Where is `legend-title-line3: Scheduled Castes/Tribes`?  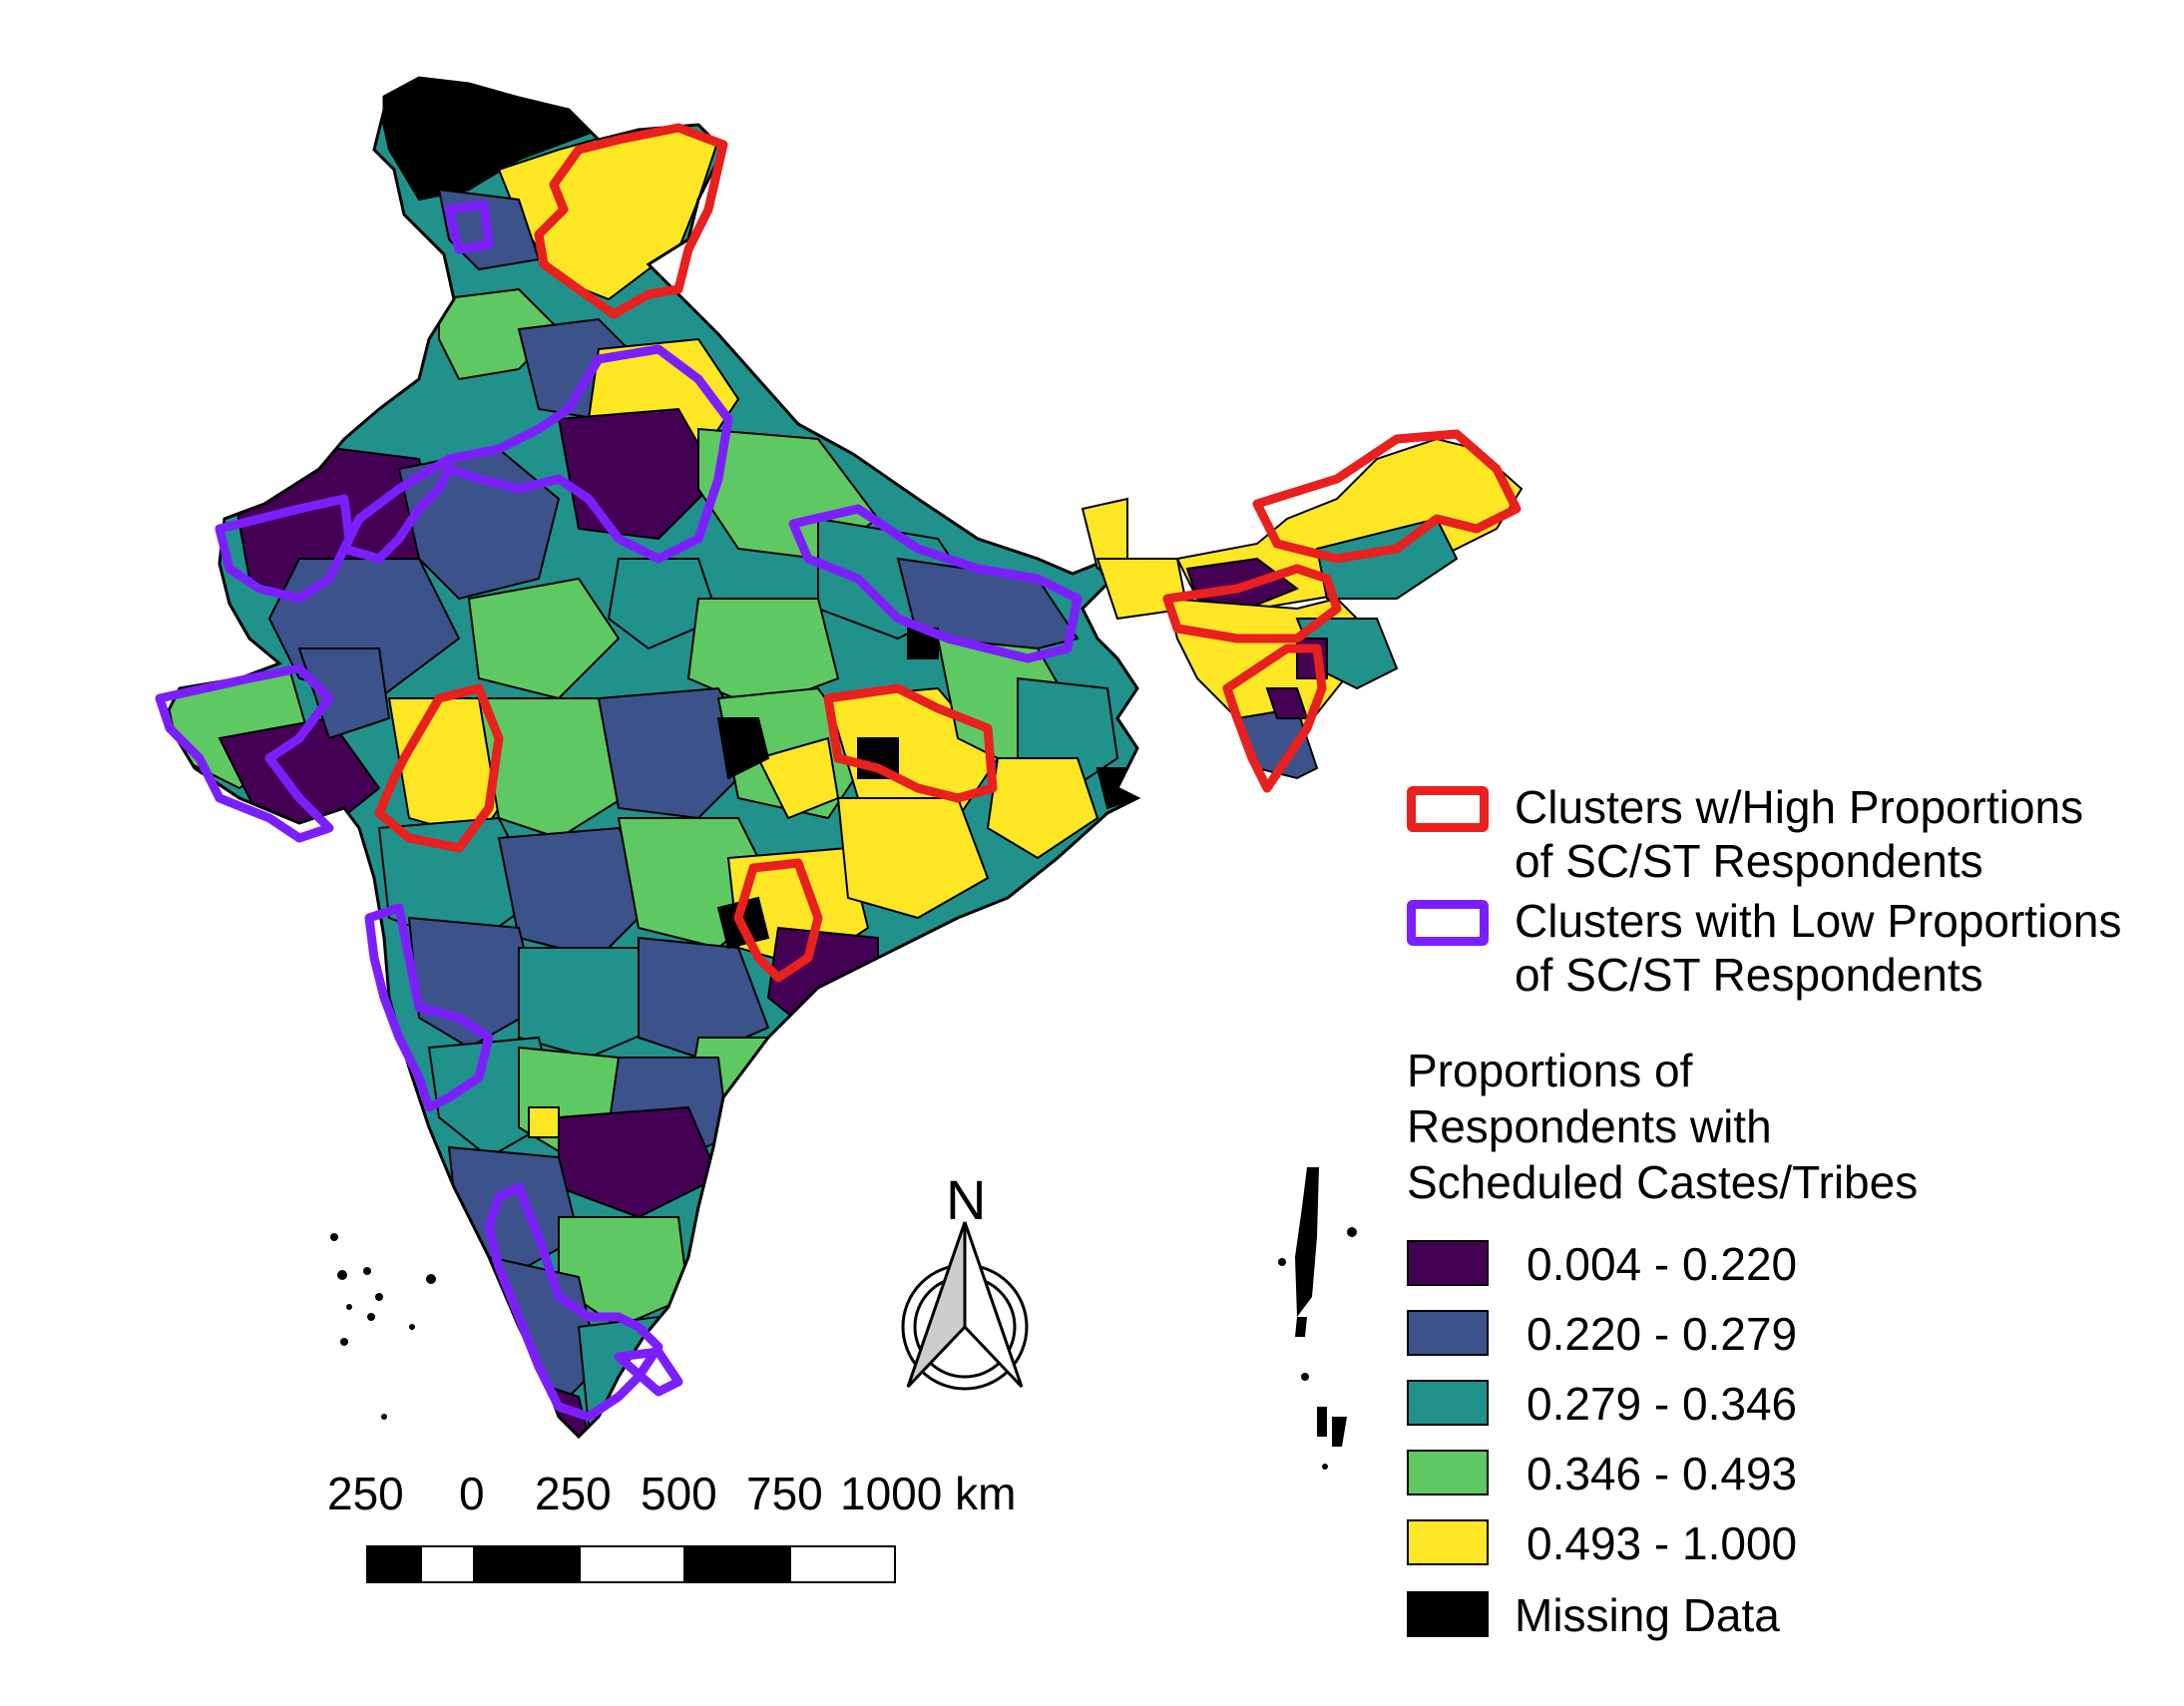
legend-title-line3: Scheduled Castes/Tribes is located at coordinates (1663, 1182).